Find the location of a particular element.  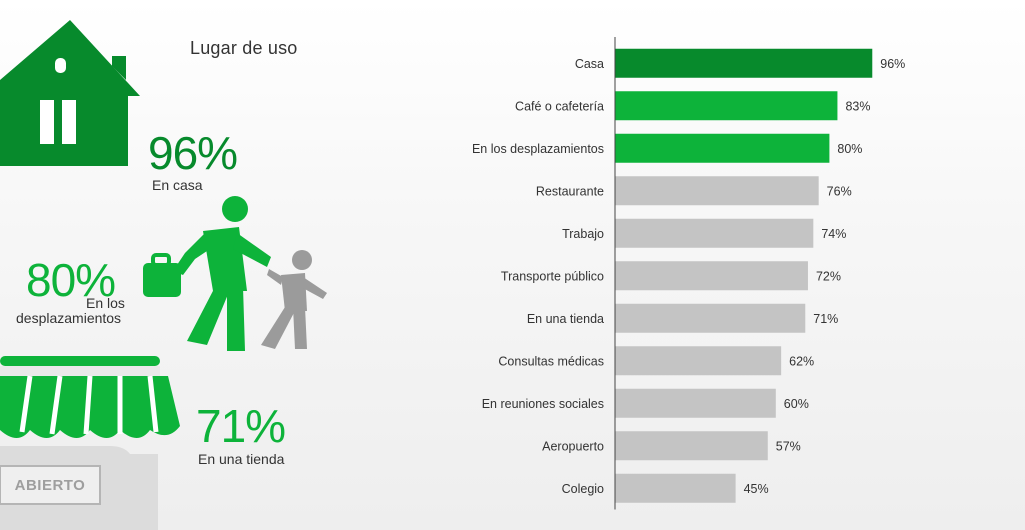

category-label: Restaurante is located at coordinates (570, 191).